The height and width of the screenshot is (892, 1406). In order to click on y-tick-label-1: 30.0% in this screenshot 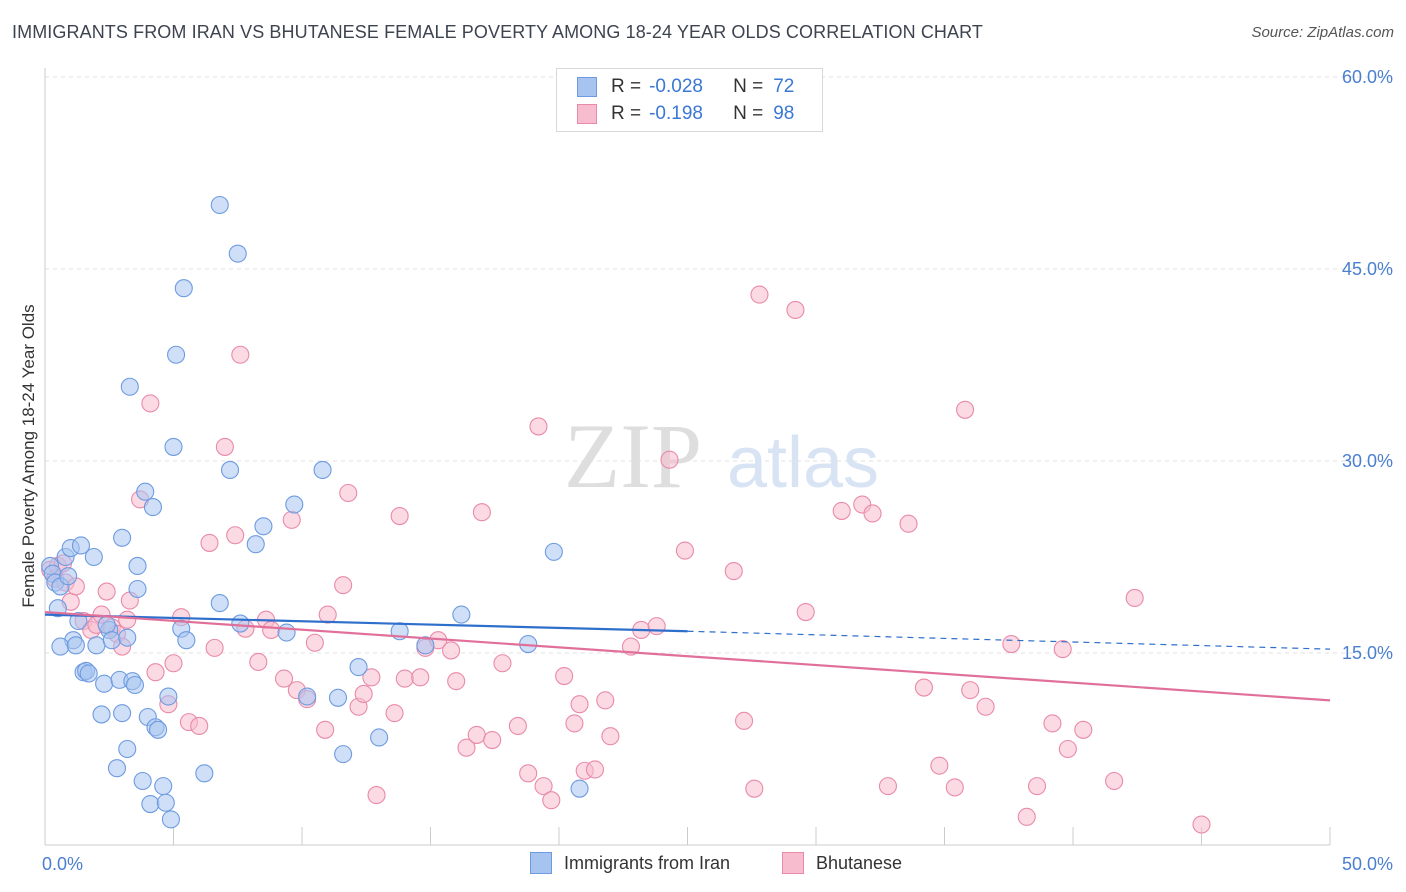, I will do `click(1367, 461)`.